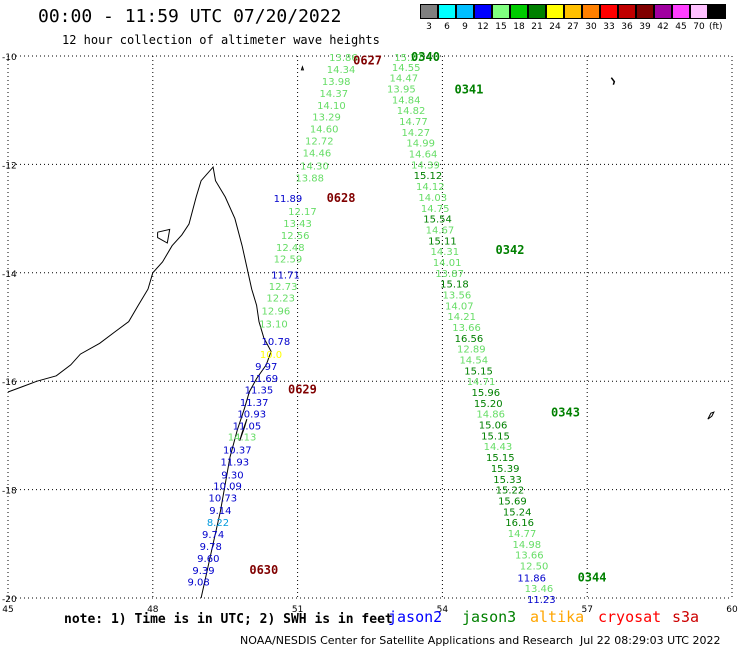  What do you see at coordinates (501, 27) in the screenshot?
I see `scale-label: 15` at bounding box center [501, 27].